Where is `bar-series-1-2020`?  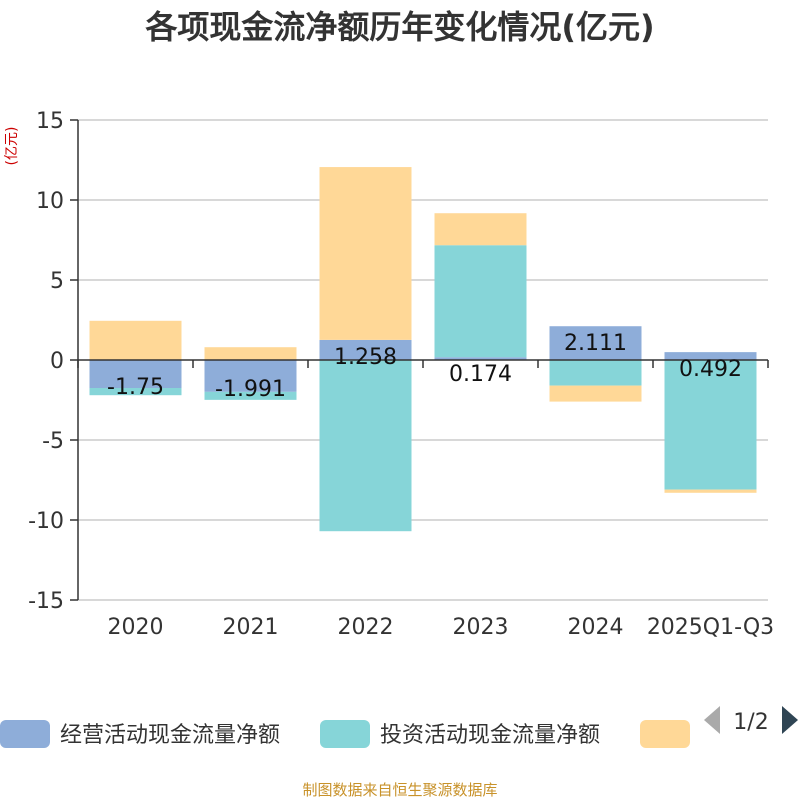 bar-series-1-2020 is located at coordinates (135, 392).